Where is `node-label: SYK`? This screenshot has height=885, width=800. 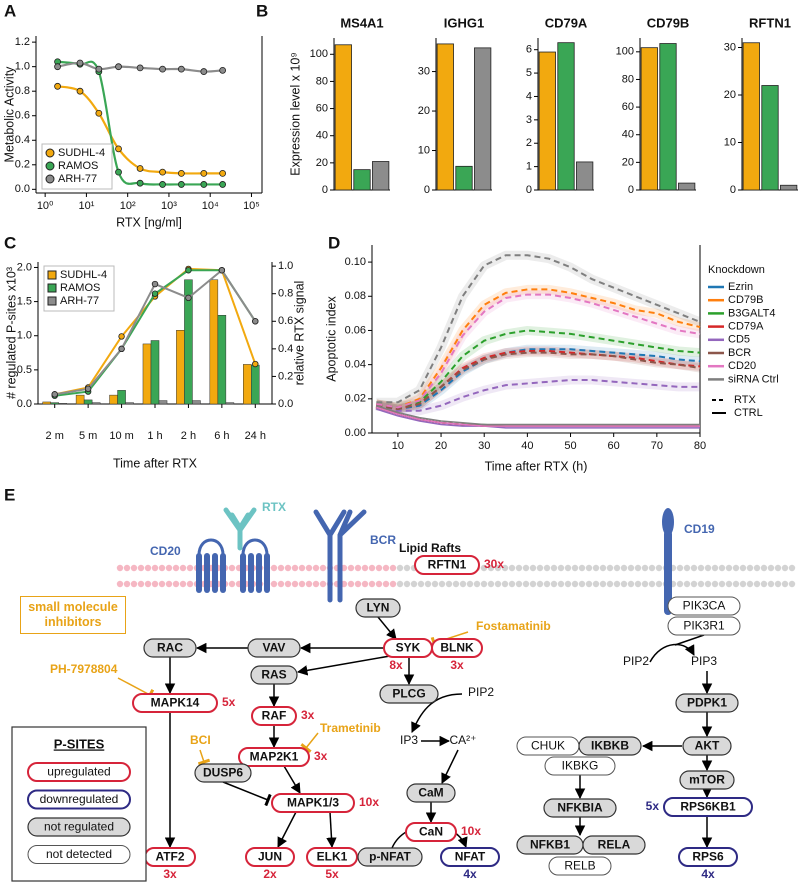 node-label: SYK is located at coordinates (408, 648).